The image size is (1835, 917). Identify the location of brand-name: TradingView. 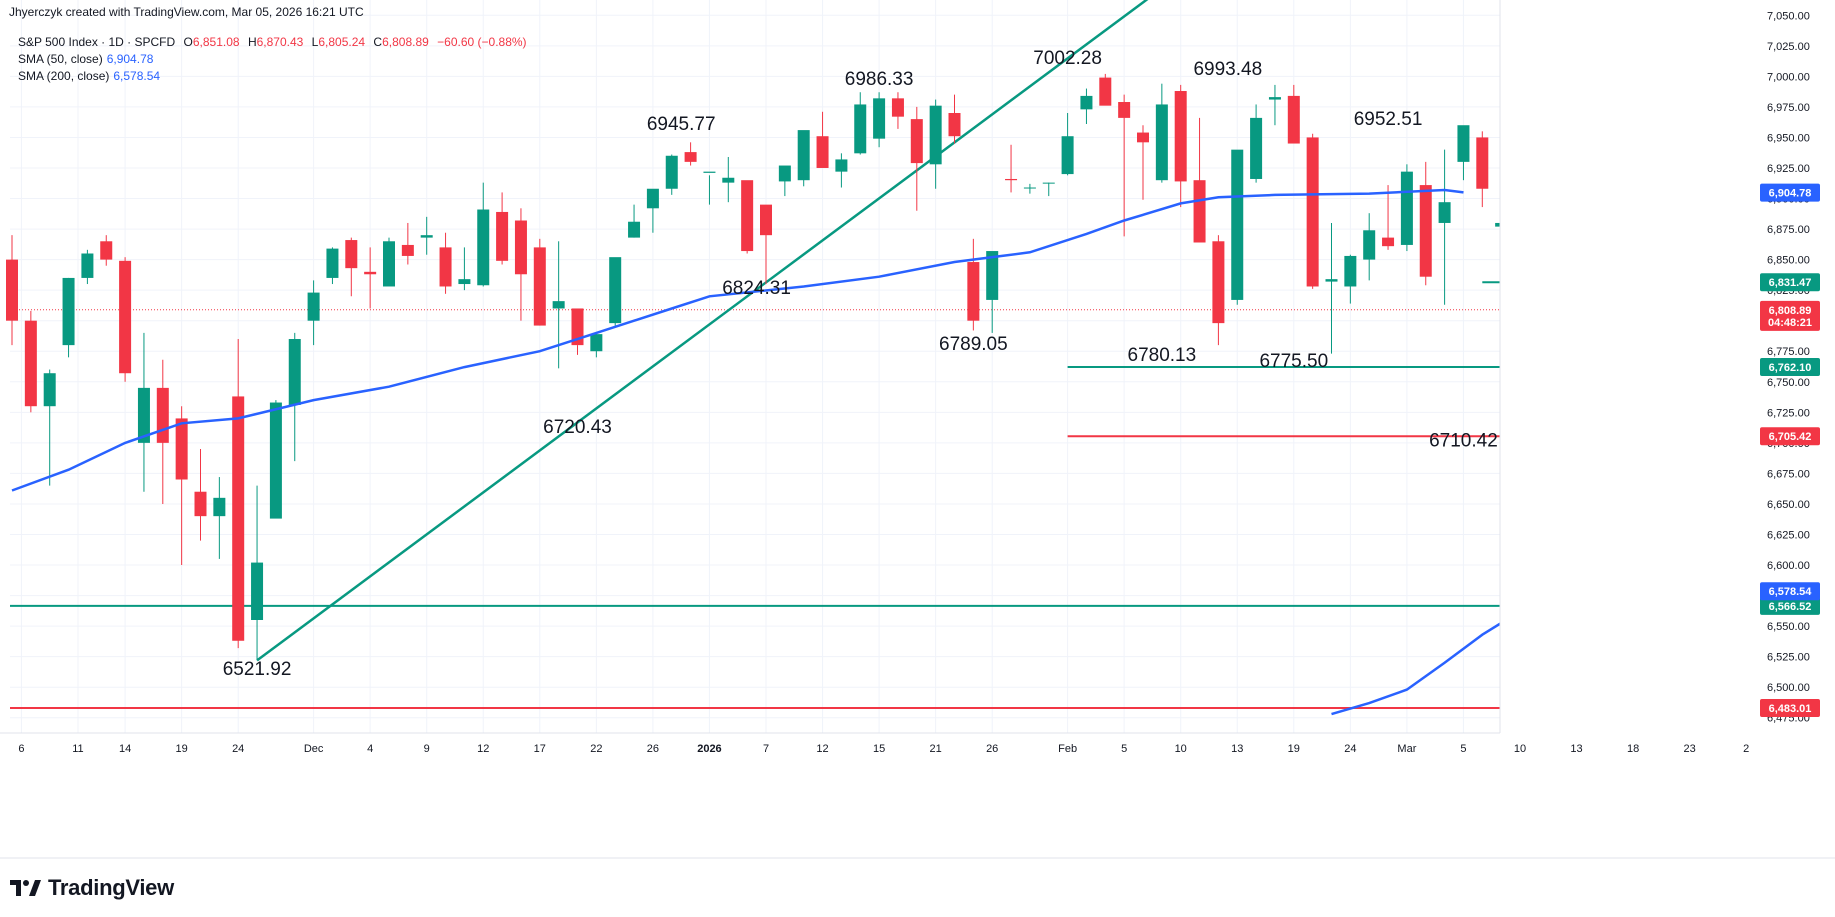
(111, 887).